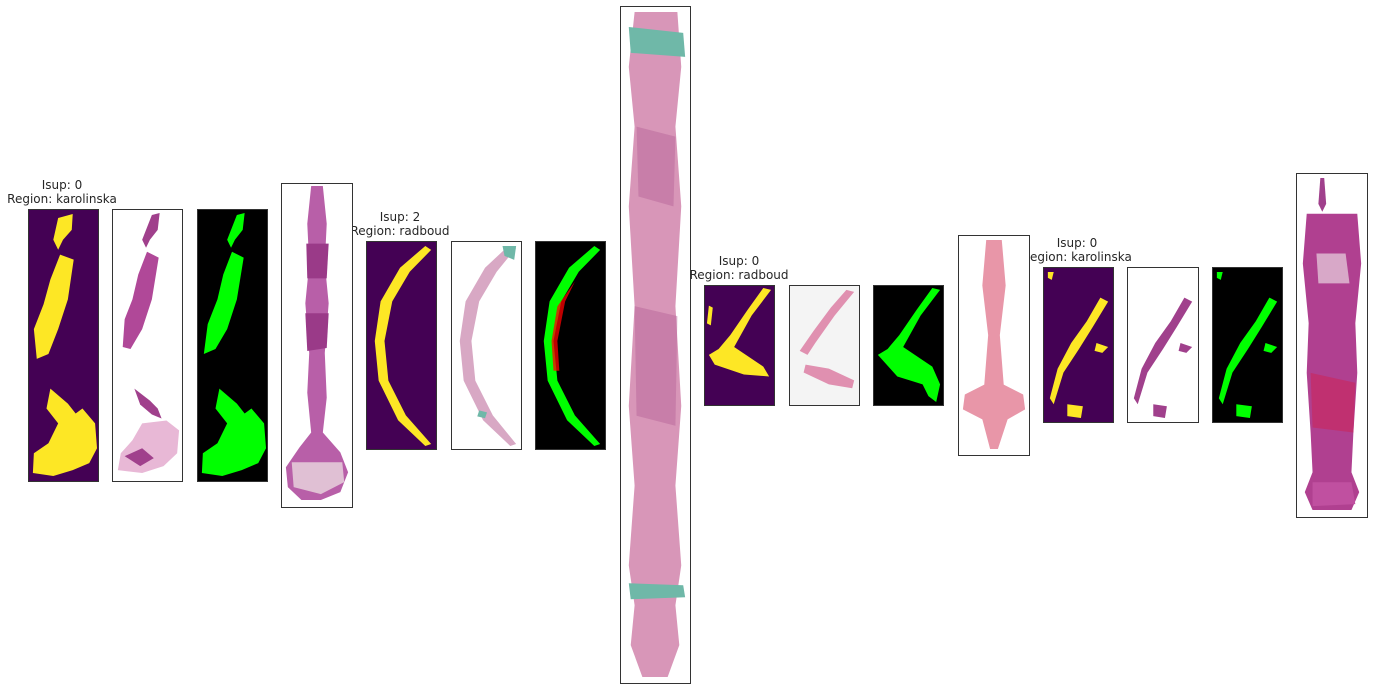  Describe the element at coordinates (1077, 243) in the screenshot. I see `group-4-isup: Isup: 0` at that location.